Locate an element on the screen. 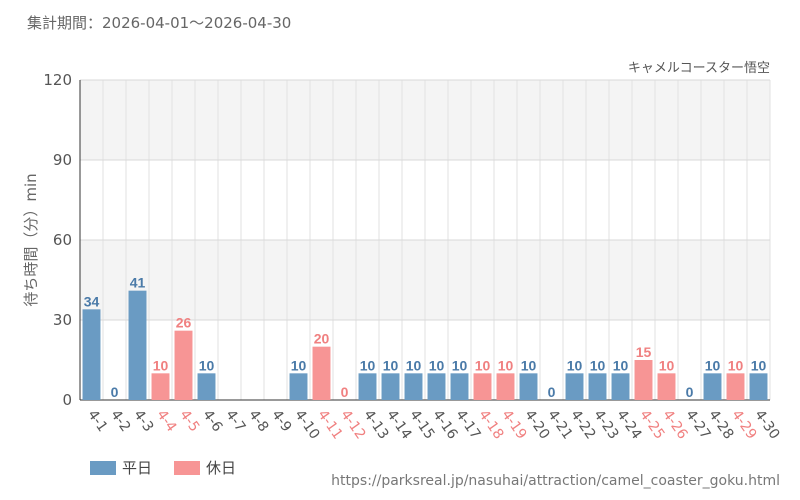 This screenshot has height=500, width=800. x-tick-label: 4-10 is located at coordinates (306, 424).